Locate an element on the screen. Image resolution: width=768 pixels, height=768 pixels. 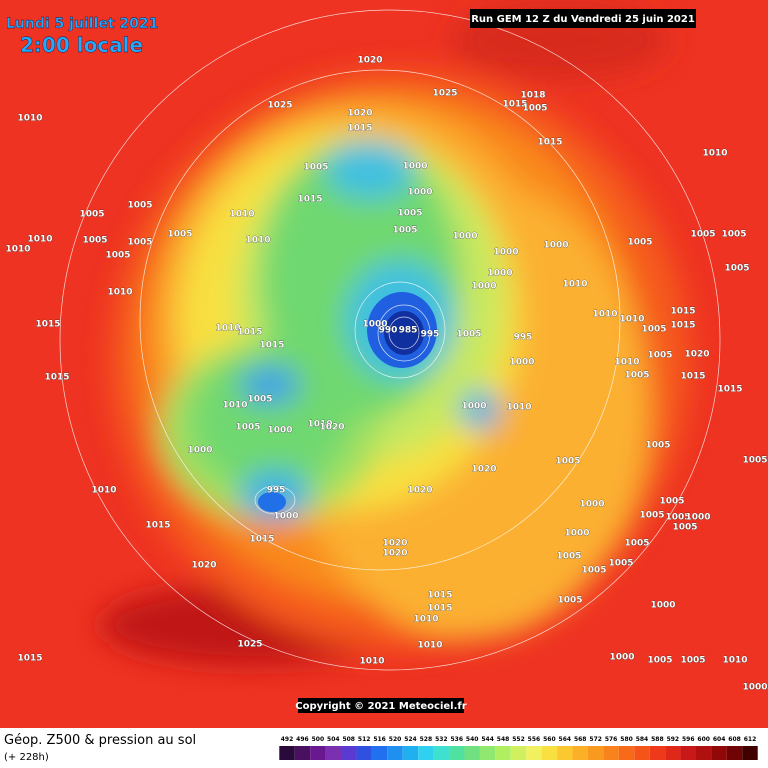
colorbar-label: 612 is located at coordinates (750, 739).